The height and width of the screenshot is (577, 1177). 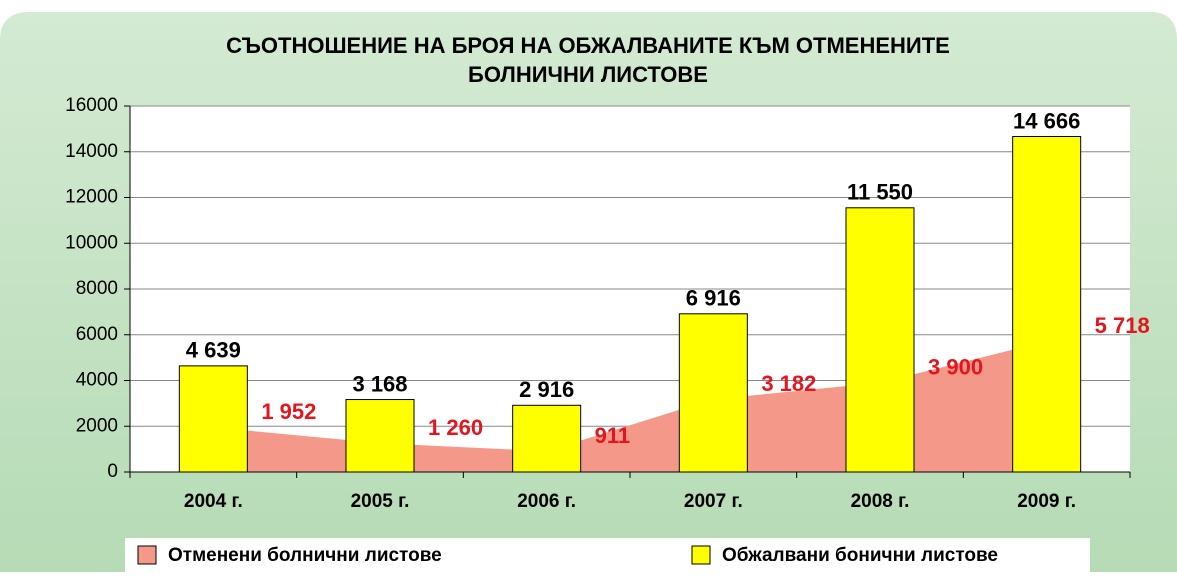 I want to click on data-label: 4 639, so click(x=213, y=350).